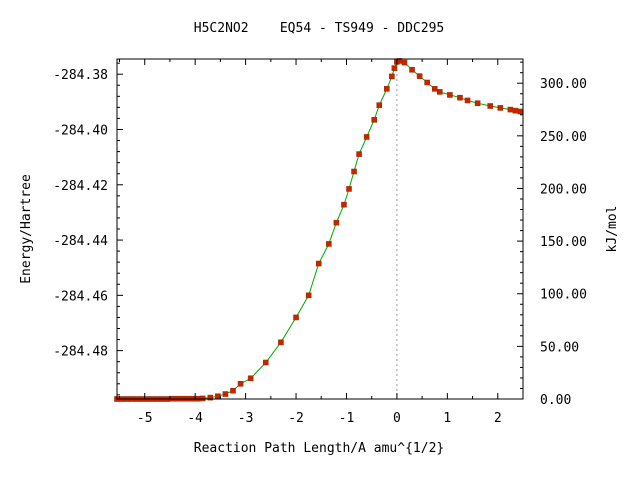  Describe the element at coordinates (319, 28) in the screenshot. I see `chart-title: H5C2NO2 EQ54 - TS949 - DDC295` at that location.